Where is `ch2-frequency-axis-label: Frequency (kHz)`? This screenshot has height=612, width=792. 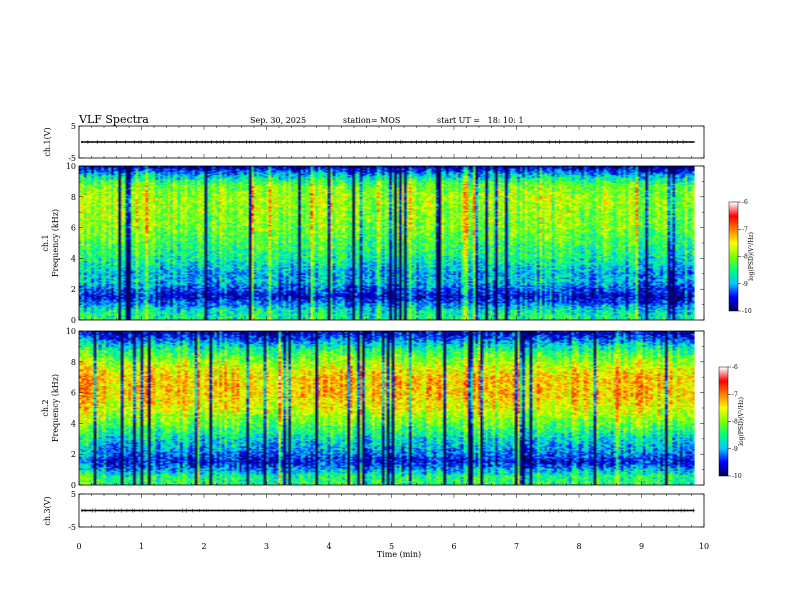
ch2-frequency-axis-label: Frequency (kHz) is located at coordinates (55, 408).